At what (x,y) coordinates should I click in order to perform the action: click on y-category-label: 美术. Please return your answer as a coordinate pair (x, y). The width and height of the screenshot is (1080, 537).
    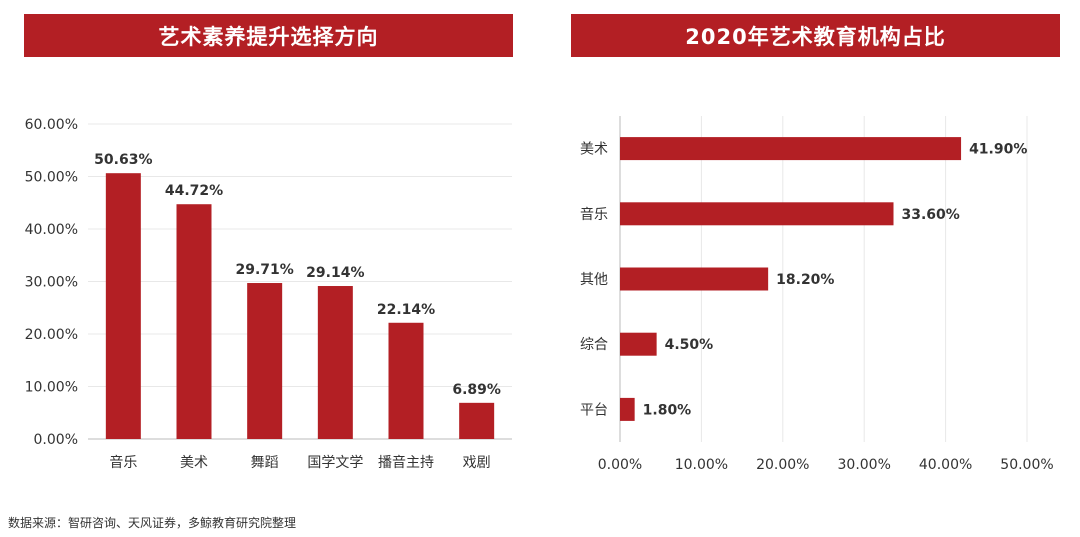
    Looking at the image, I should click on (594, 150).